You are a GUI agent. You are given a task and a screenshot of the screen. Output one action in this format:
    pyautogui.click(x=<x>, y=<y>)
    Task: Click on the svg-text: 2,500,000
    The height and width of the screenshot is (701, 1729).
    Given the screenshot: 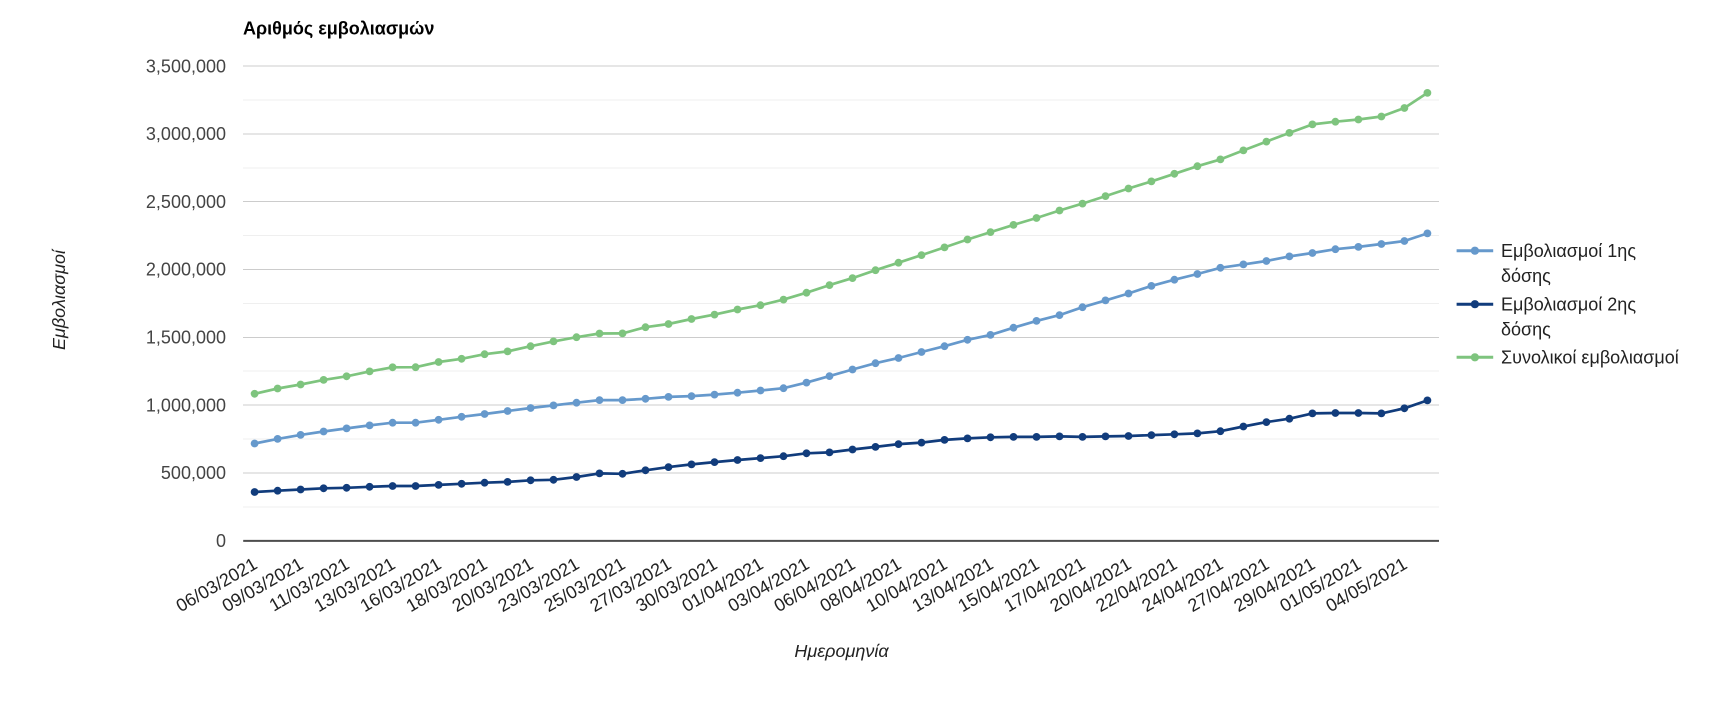 What is the action you would take?
    pyautogui.click(x=186, y=202)
    